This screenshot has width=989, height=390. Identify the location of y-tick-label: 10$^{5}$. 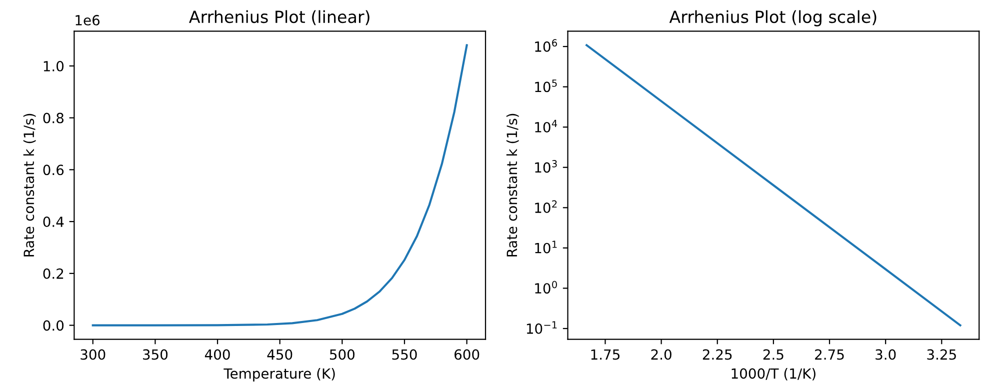
(546, 86).